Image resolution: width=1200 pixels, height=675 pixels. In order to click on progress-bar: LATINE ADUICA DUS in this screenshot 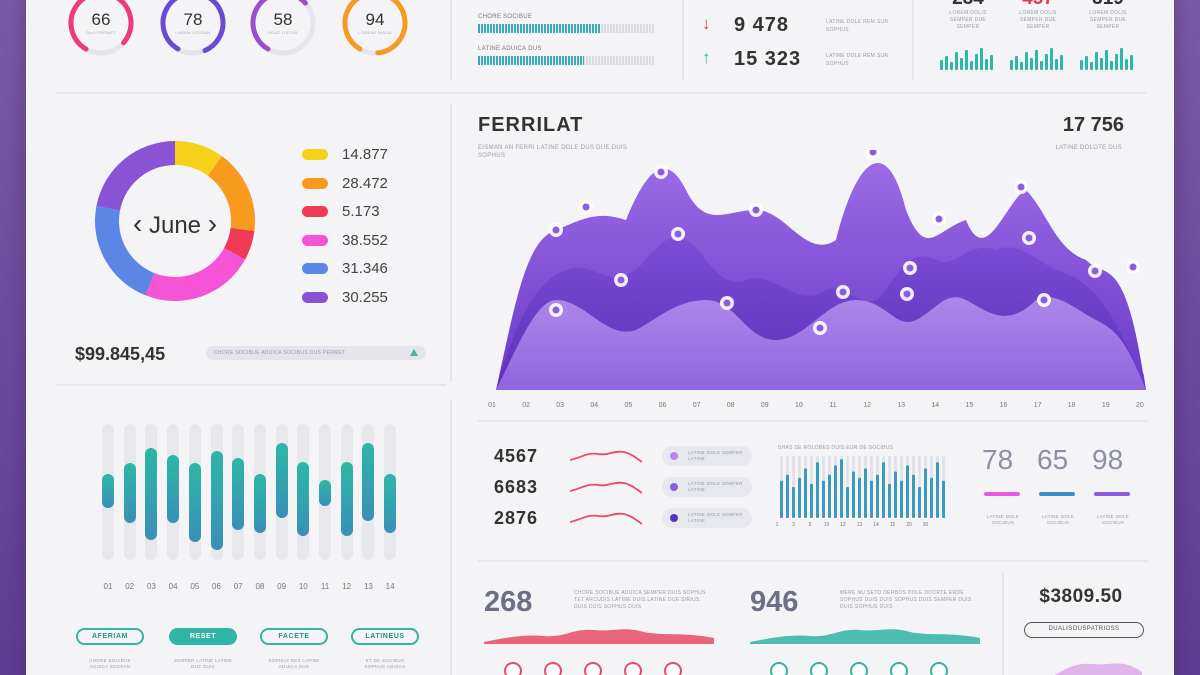, I will do `click(566, 55)`.